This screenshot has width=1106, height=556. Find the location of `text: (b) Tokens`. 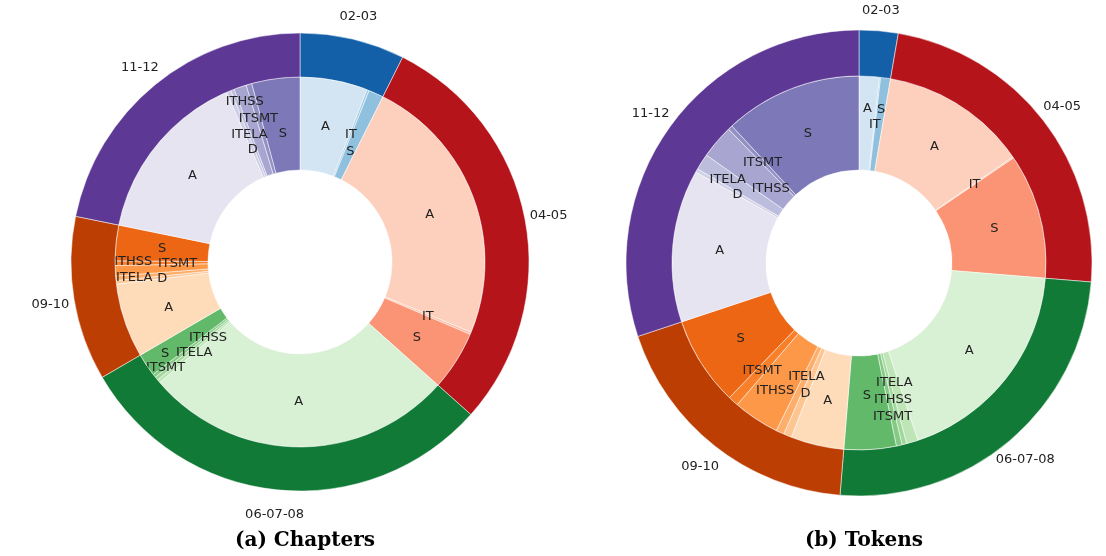

text: (b) Tokens is located at coordinates (864, 539).